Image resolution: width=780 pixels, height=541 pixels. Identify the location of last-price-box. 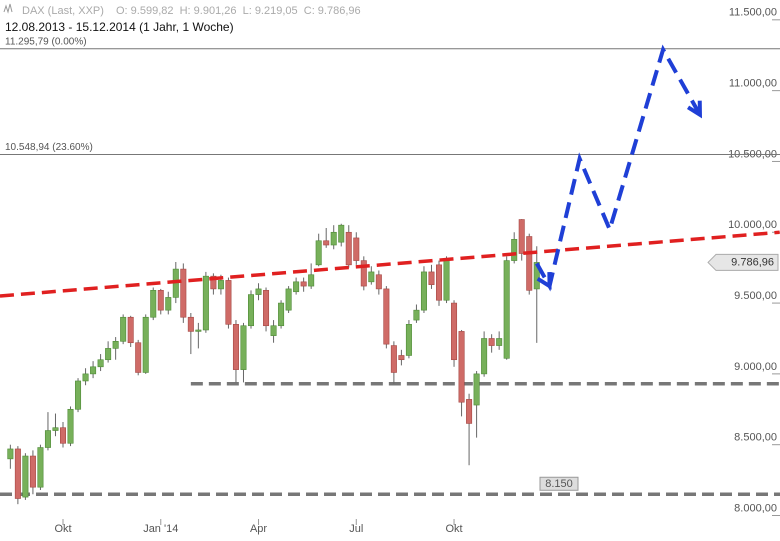
(743, 262).